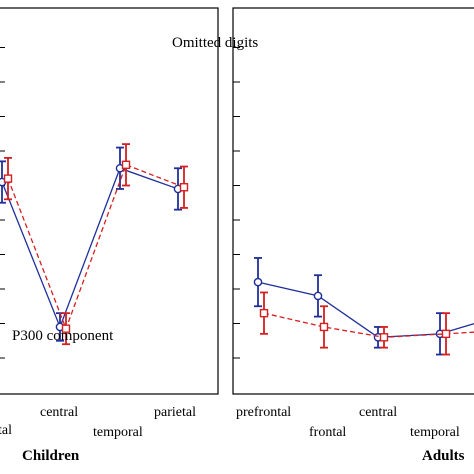  What do you see at coordinates (263, 412) in the screenshot?
I see `adults-tick-label-prefrontal: prefrontal` at bounding box center [263, 412].